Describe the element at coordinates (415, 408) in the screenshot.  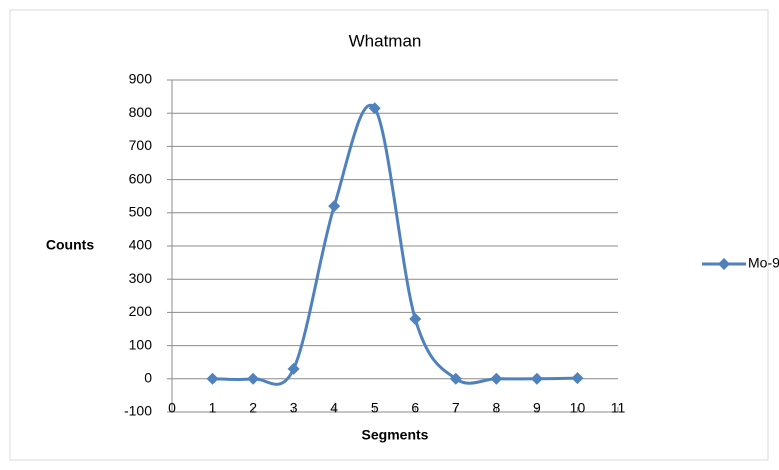
I see `x-tick-label: 6` at that location.